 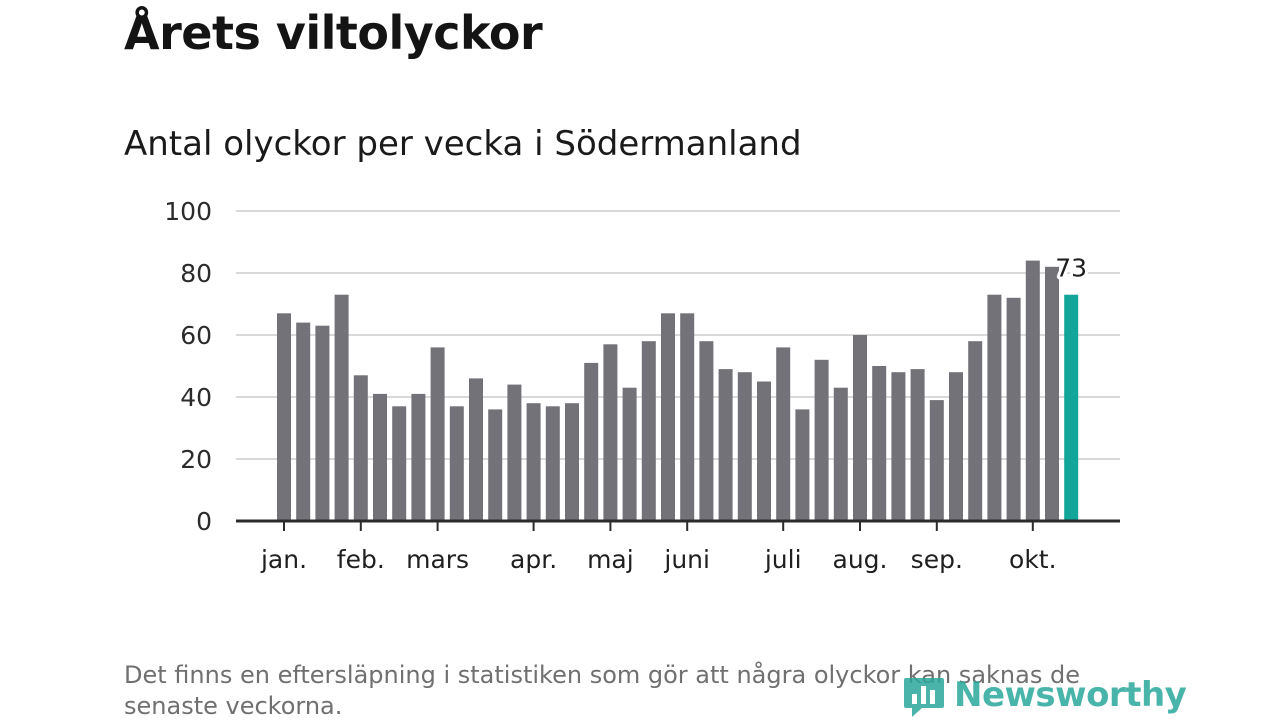 I want to click on y-tick-label: 20, so click(x=196, y=459).